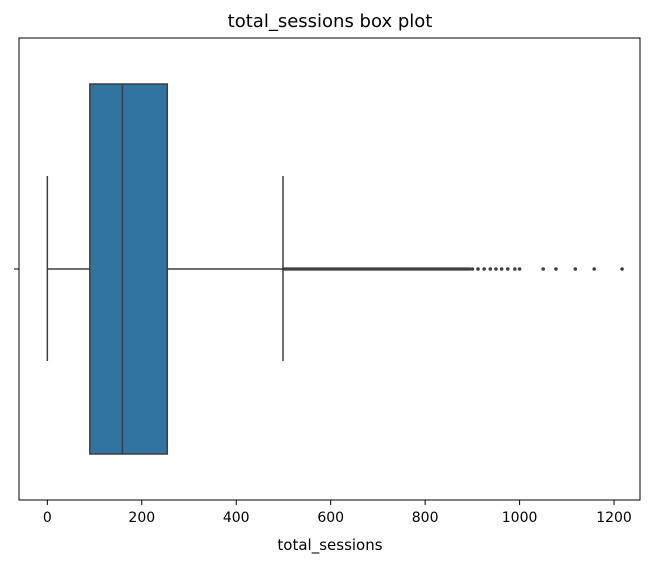 The image size is (655, 565). What do you see at coordinates (425, 518) in the screenshot?
I see `x-tick-label: 800` at bounding box center [425, 518].